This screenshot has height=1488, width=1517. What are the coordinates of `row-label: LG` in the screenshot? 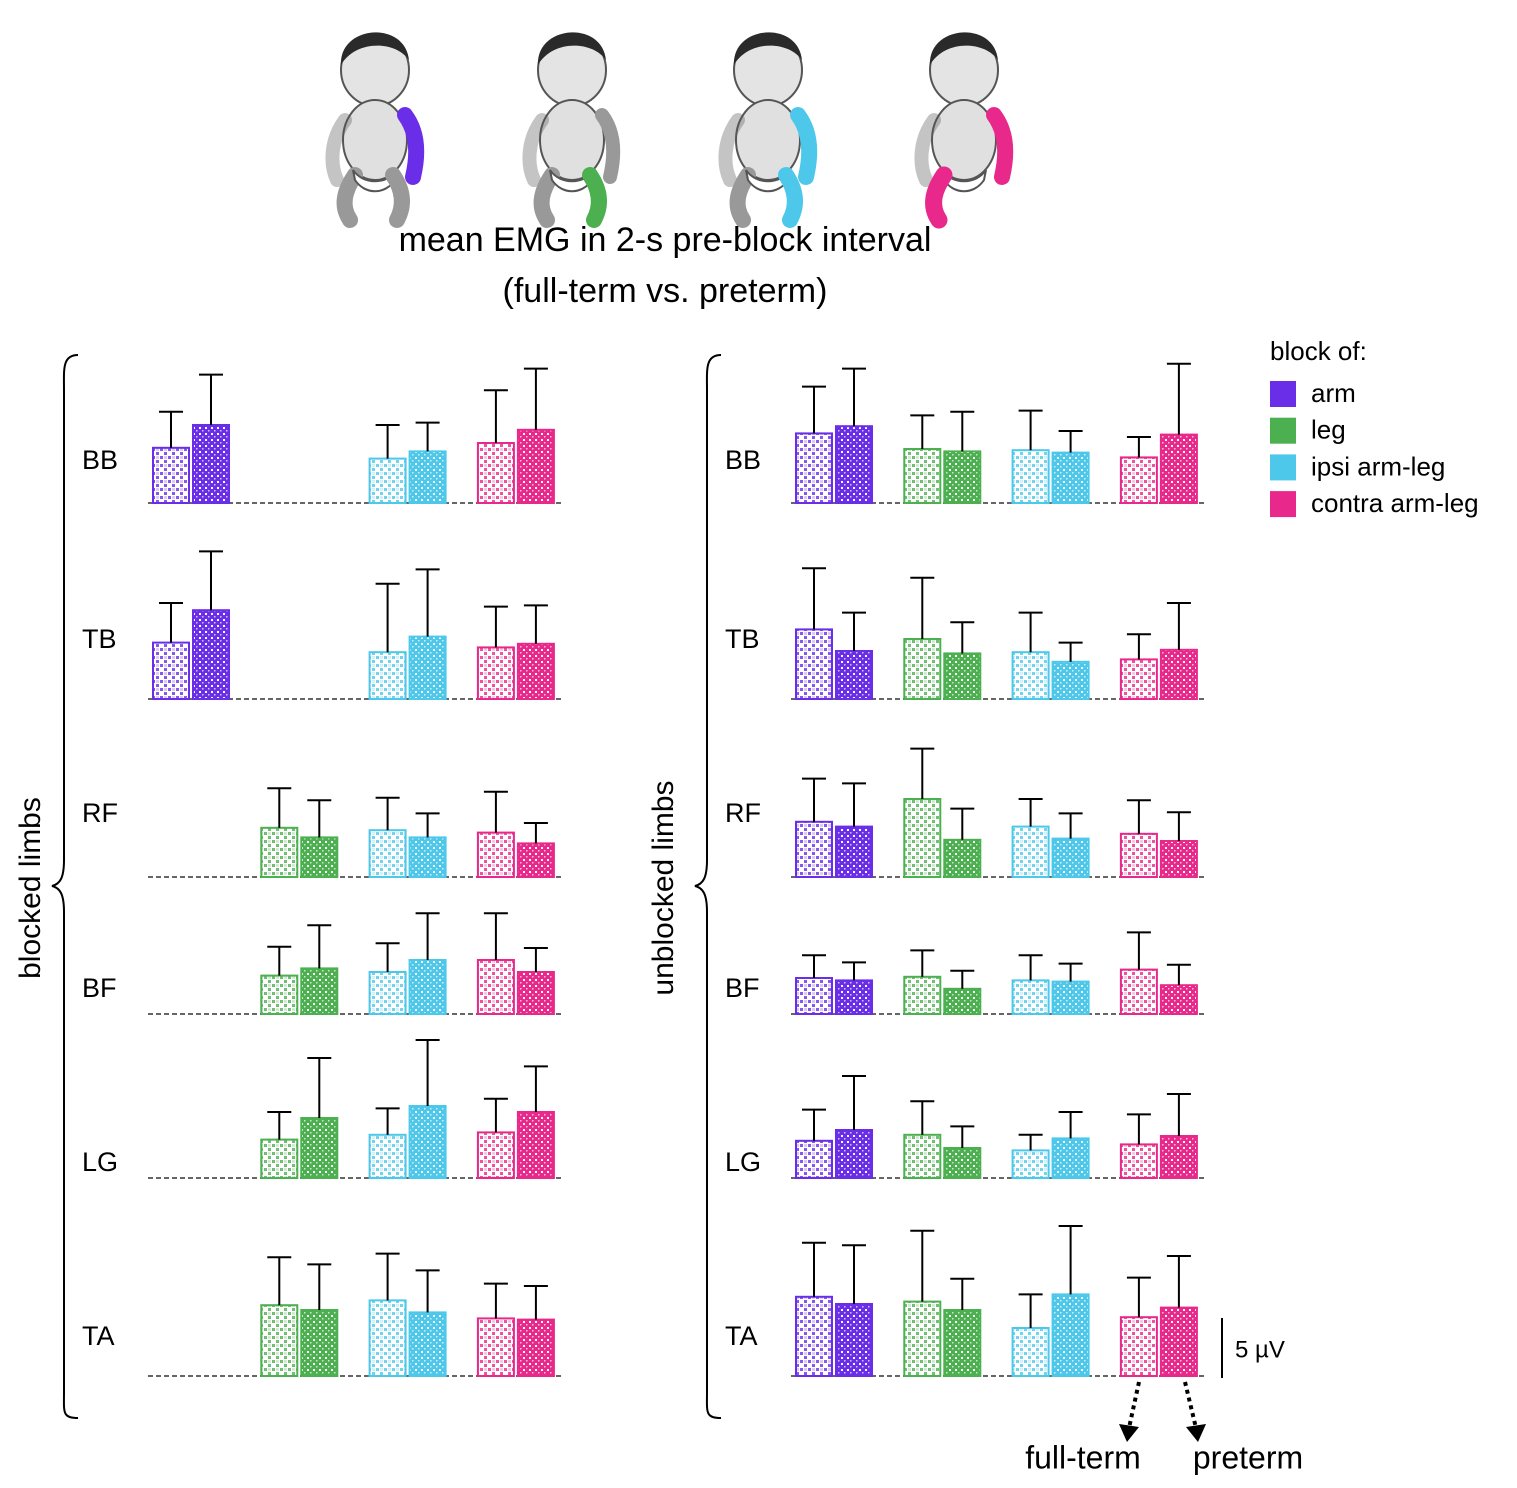 It's located at (743, 1162).